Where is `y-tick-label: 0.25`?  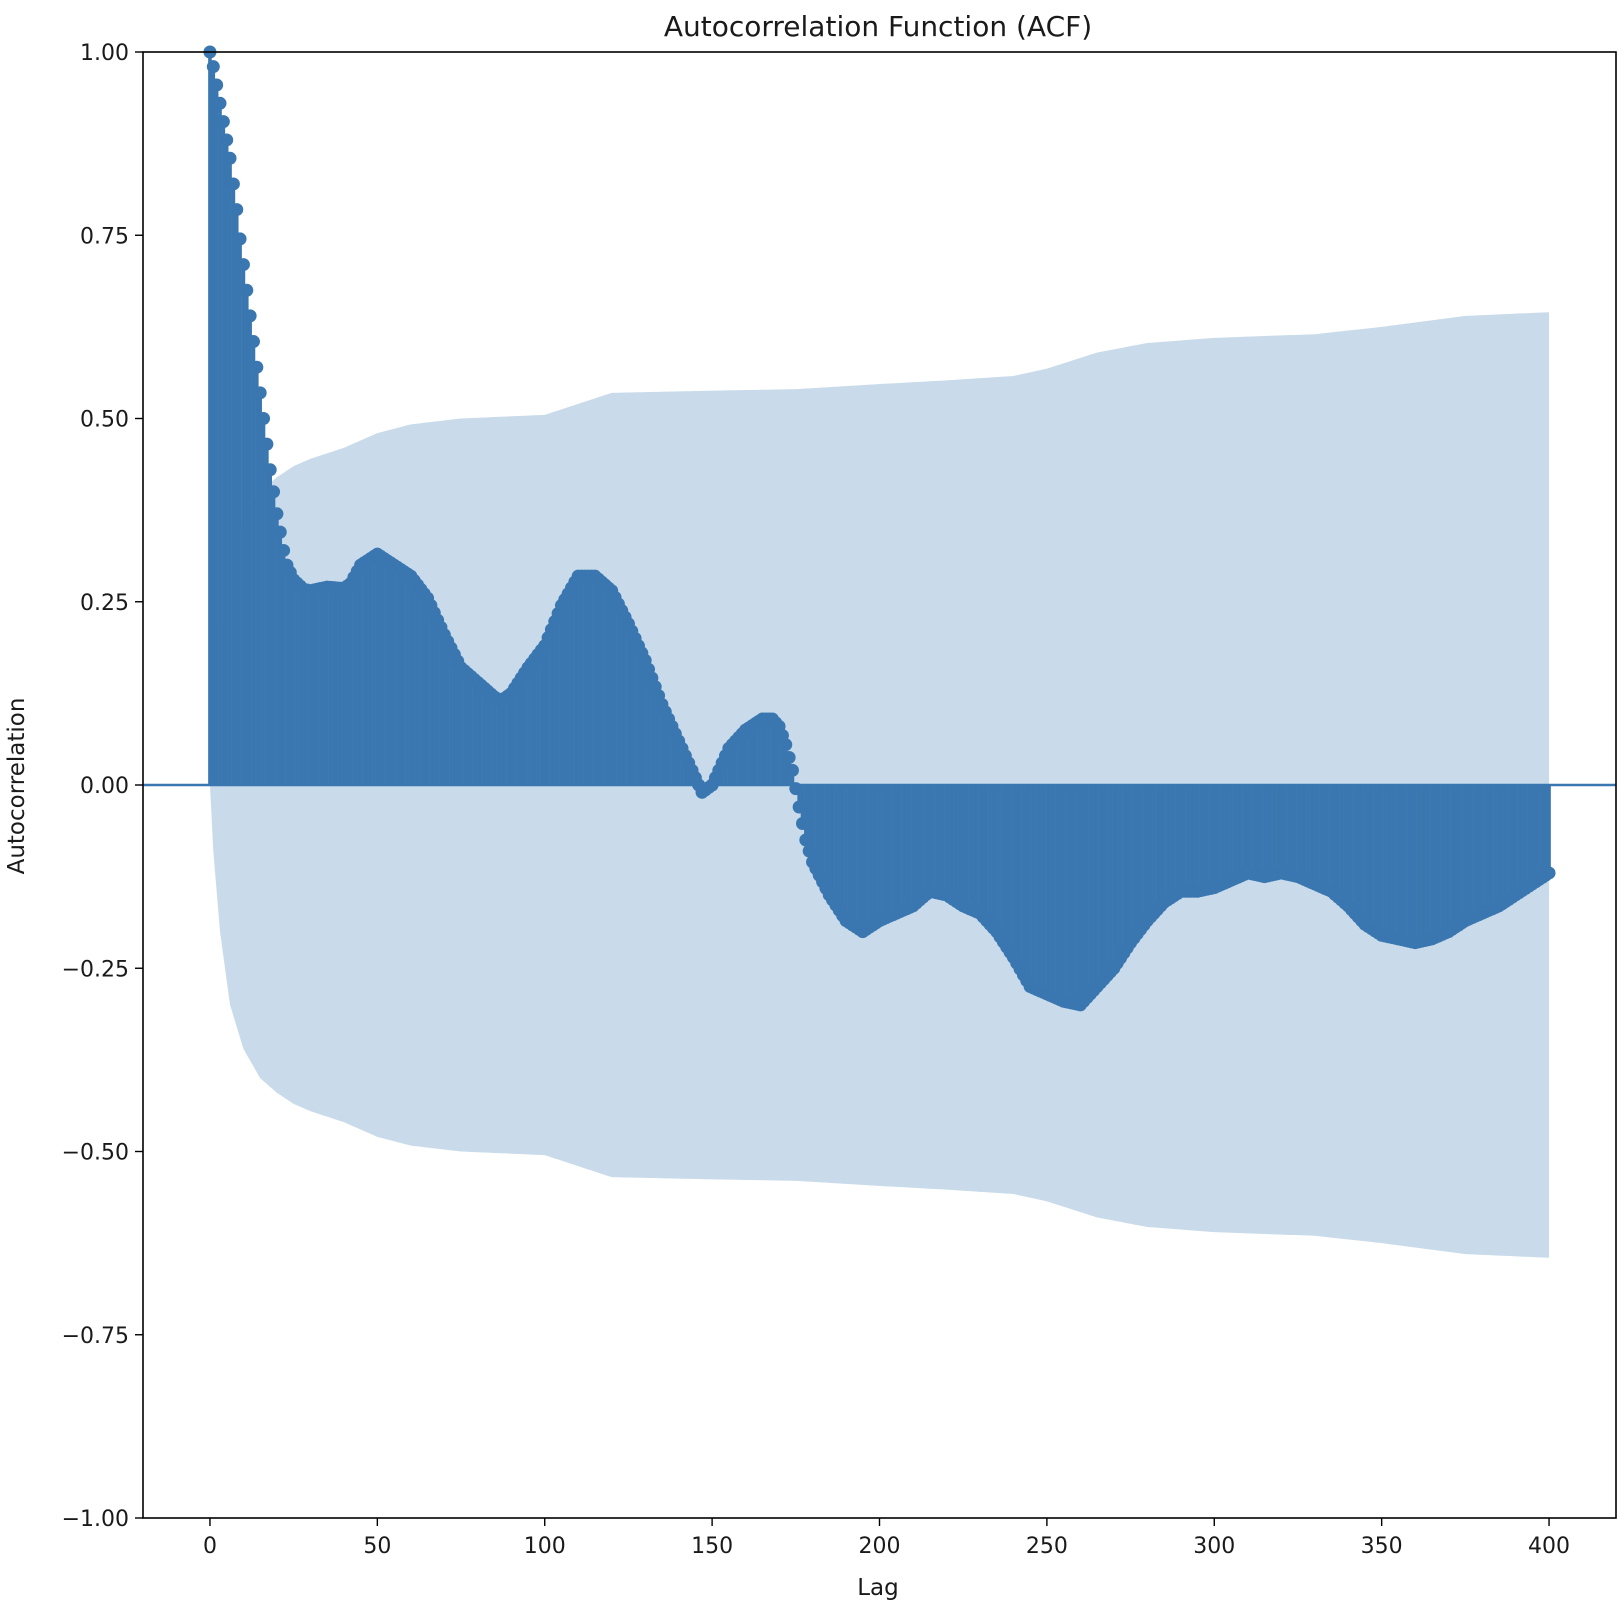
y-tick-label: 0.25 is located at coordinates (104, 603).